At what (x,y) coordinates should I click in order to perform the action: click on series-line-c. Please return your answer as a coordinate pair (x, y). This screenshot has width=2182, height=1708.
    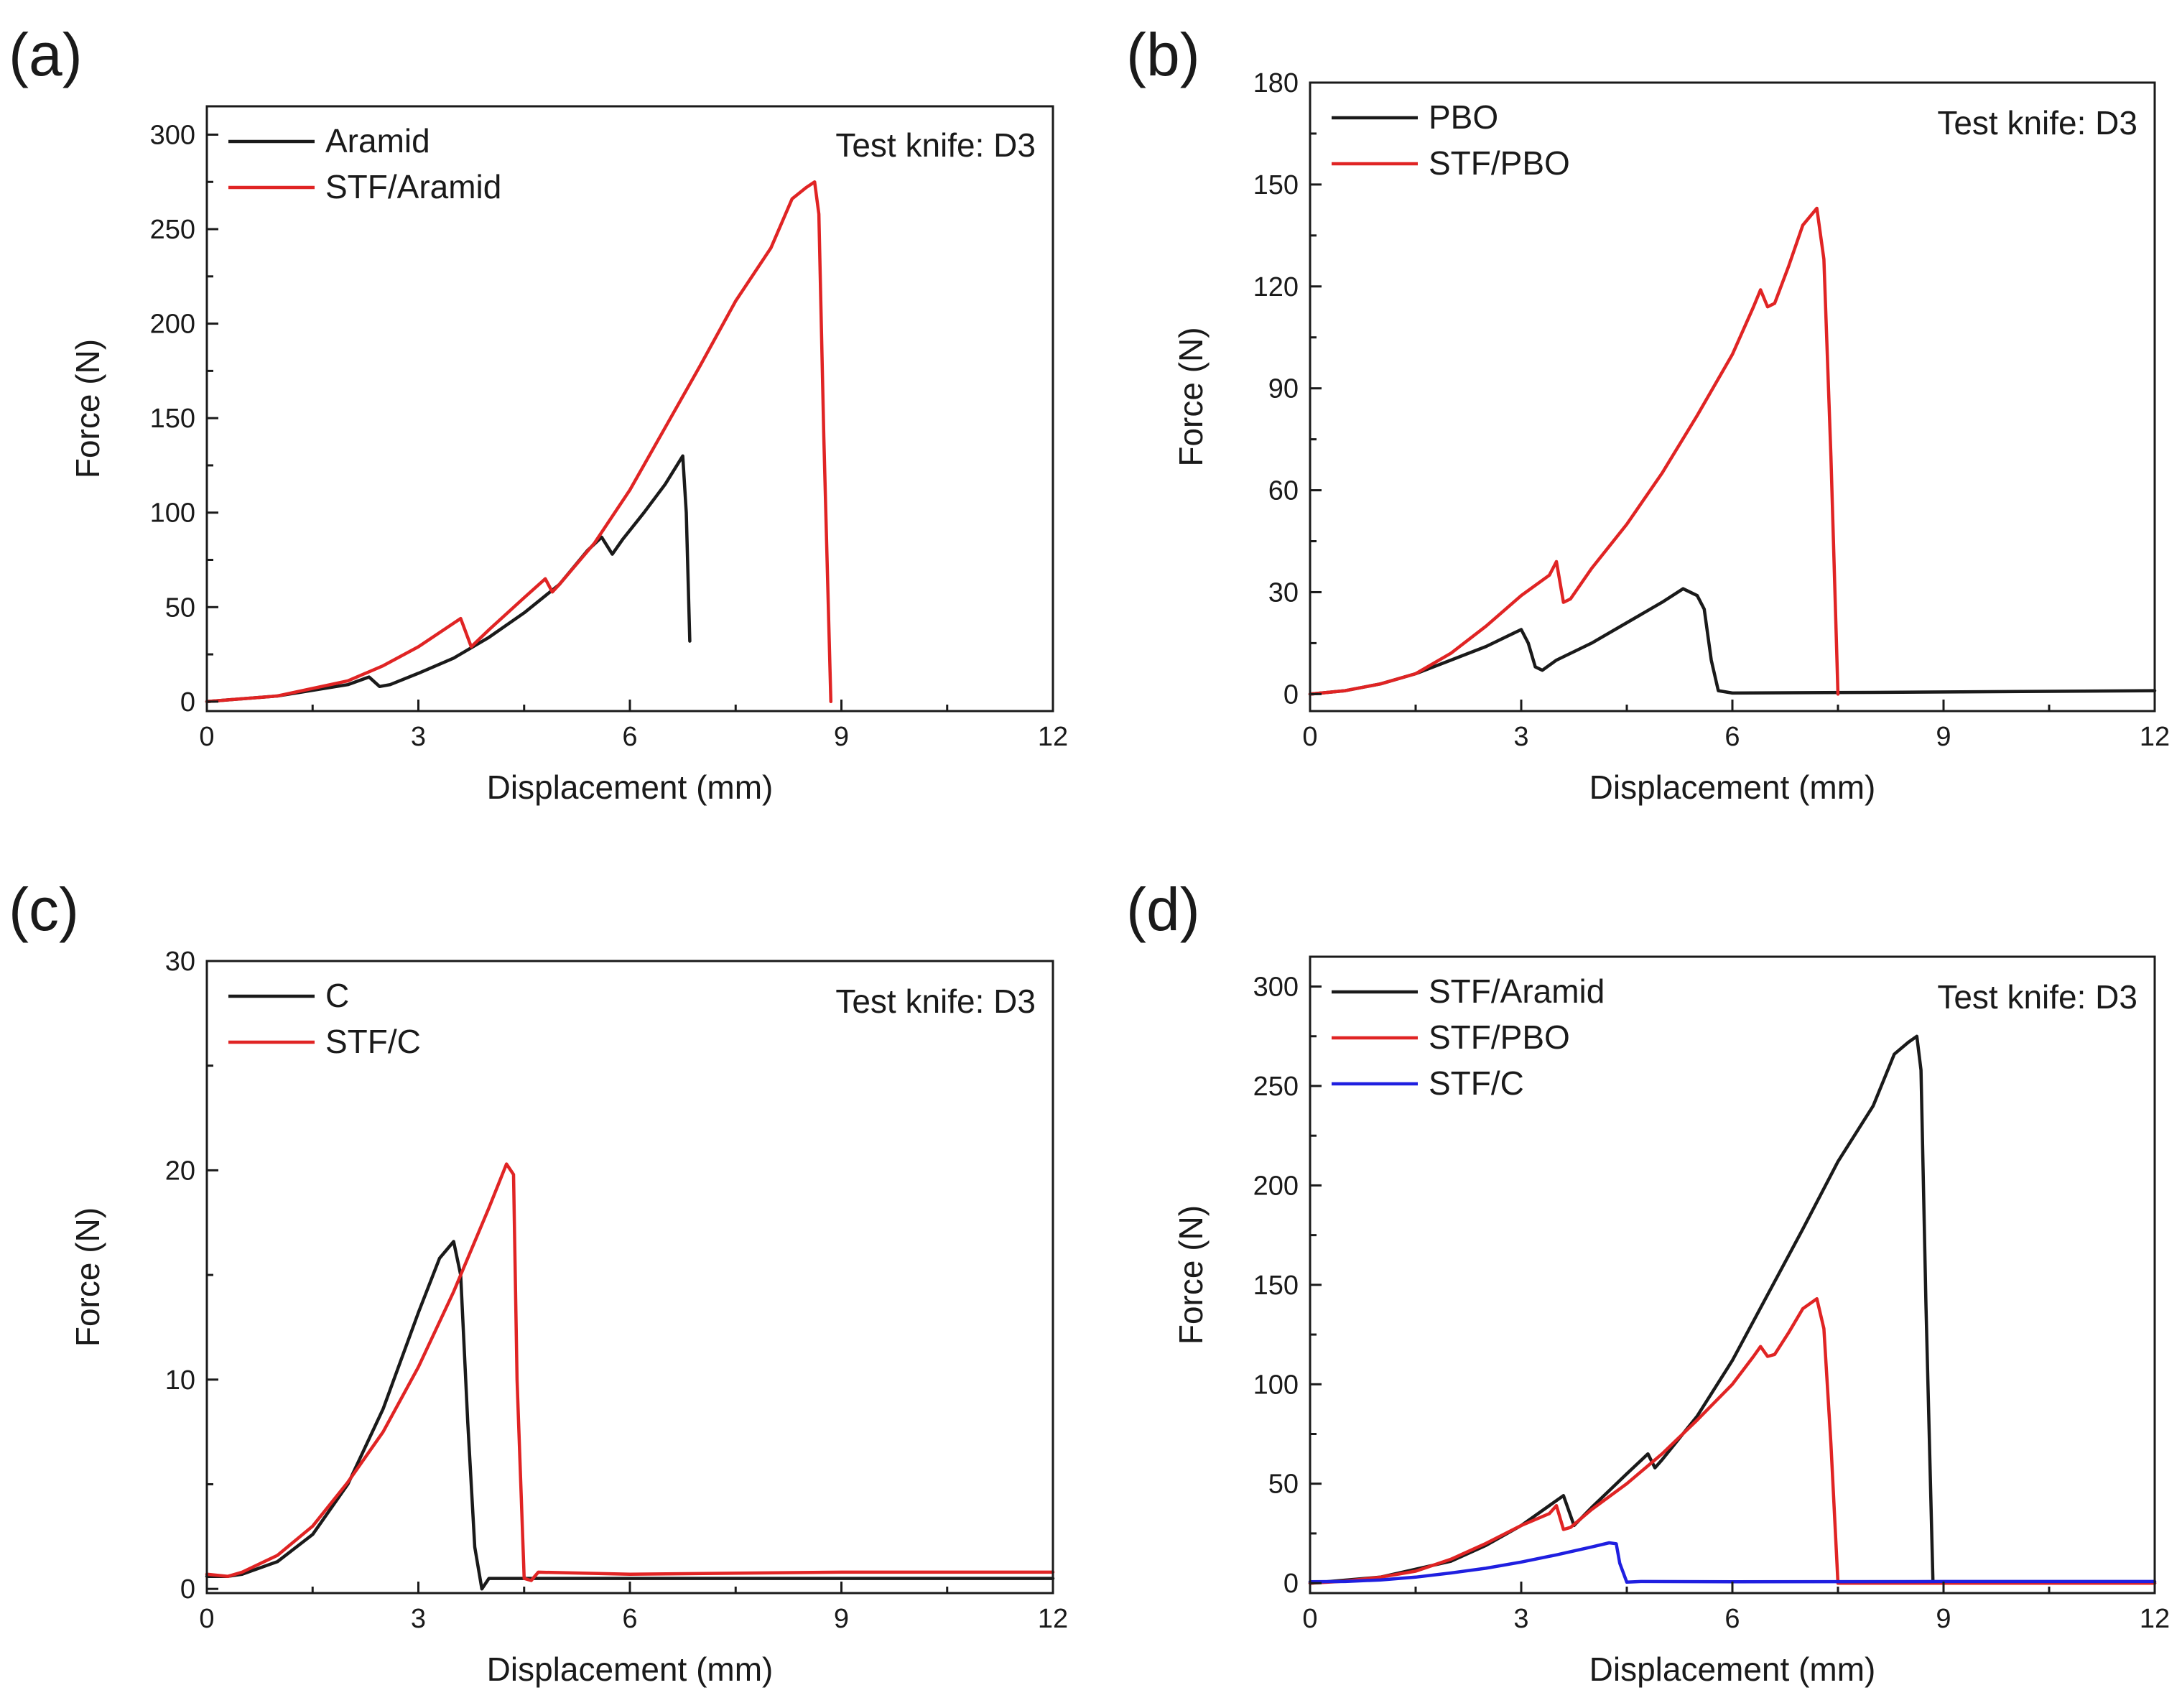
    Looking at the image, I should click on (630, 1415).